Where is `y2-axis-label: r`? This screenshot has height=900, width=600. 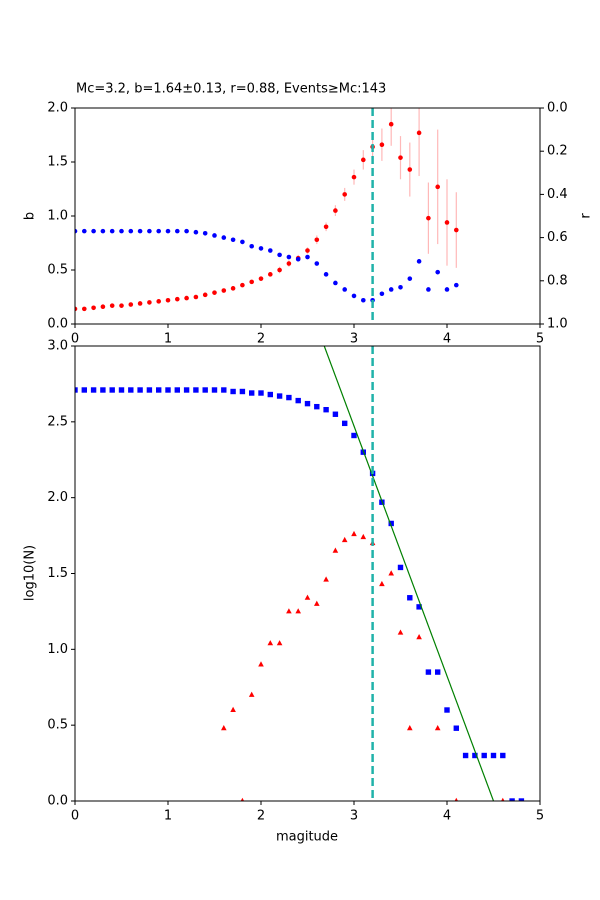 y2-axis-label: r is located at coordinates (586, 216).